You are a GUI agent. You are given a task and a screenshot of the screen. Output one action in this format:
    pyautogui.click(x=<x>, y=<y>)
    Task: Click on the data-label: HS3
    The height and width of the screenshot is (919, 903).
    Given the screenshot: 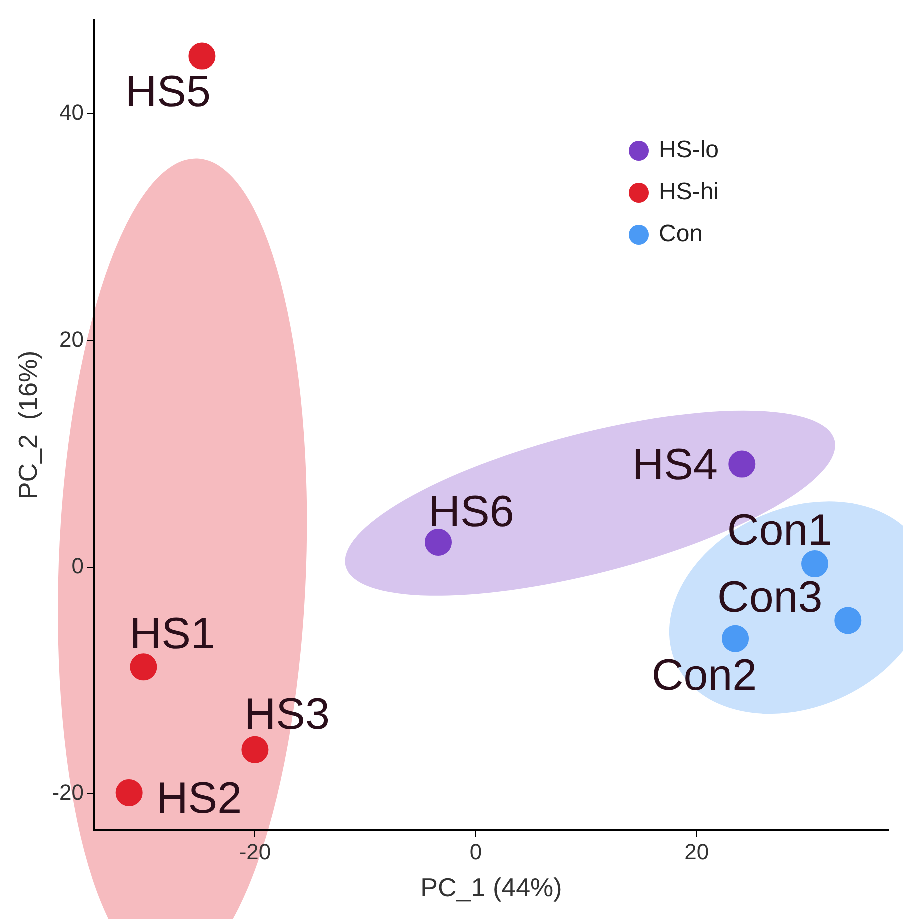 What is the action you would take?
    pyautogui.click(x=287, y=715)
    